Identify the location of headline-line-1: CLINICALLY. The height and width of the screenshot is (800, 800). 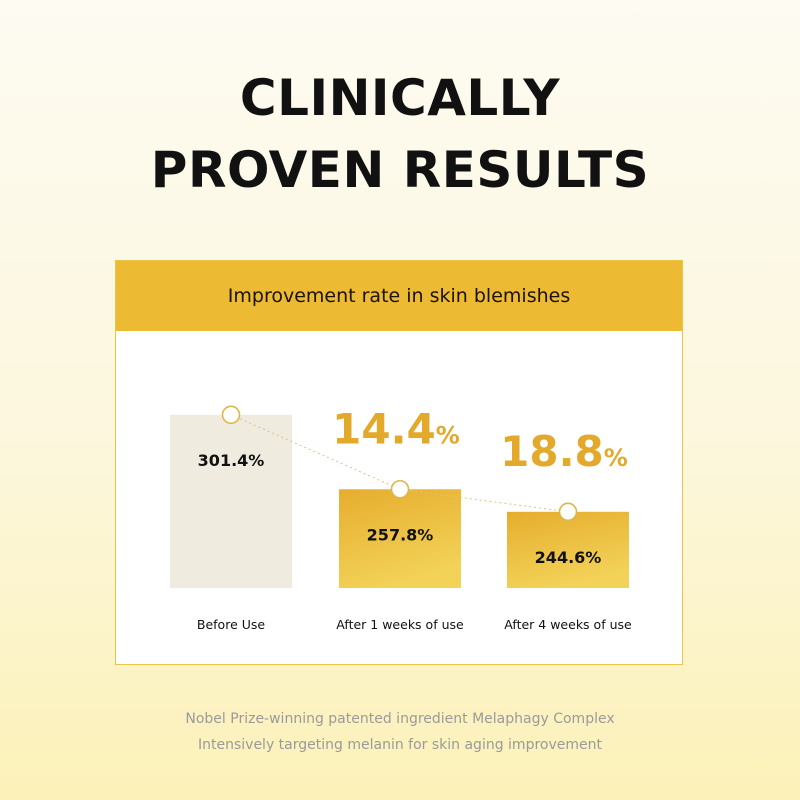
(400, 98).